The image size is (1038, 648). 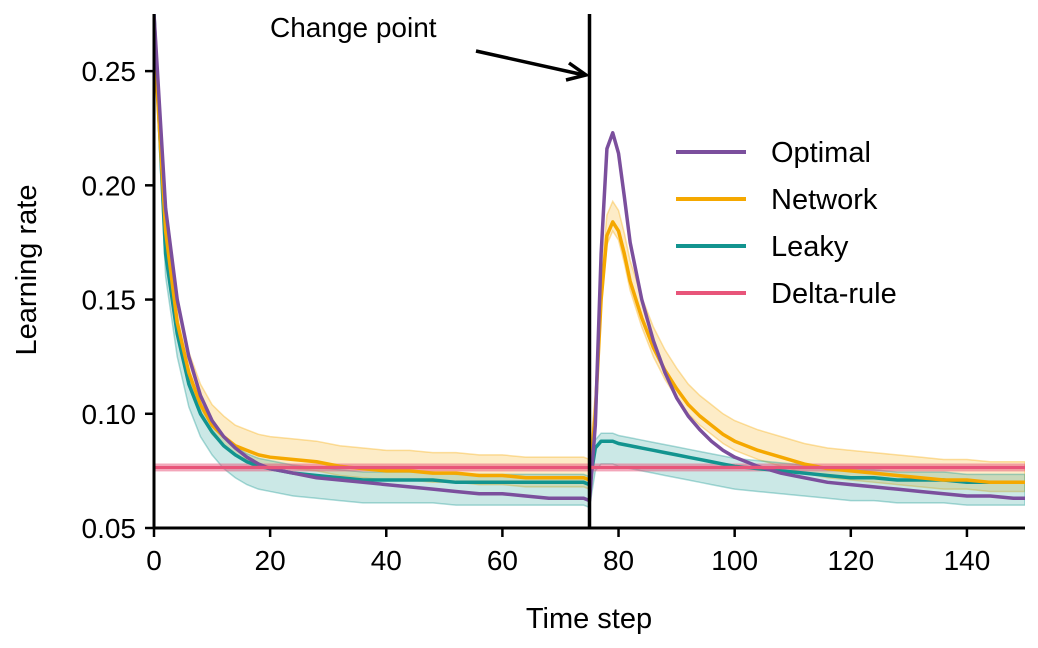 I want to click on y-tick-label: 0.10, so click(x=109, y=414).